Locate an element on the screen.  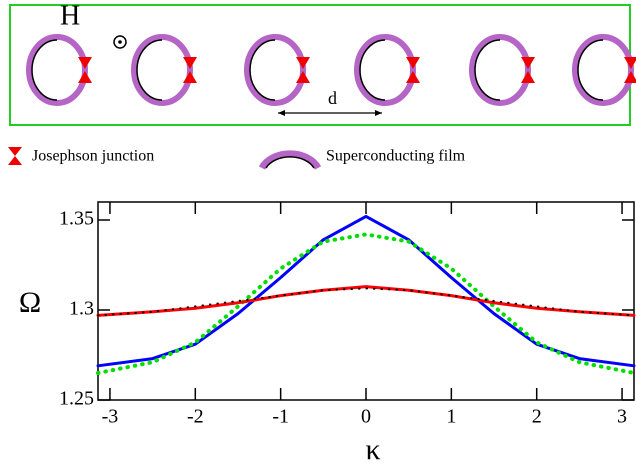
y-tick-label: 1.25 is located at coordinates (76, 399).